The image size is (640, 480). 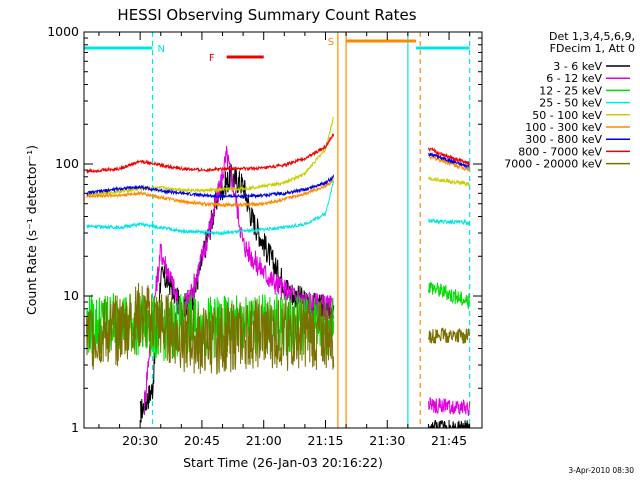 What do you see at coordinates (577, 66) in the screenshot?
I see `legend-label-3-6-kev: 3 - 6 keV` at bounding box center [577, 66].